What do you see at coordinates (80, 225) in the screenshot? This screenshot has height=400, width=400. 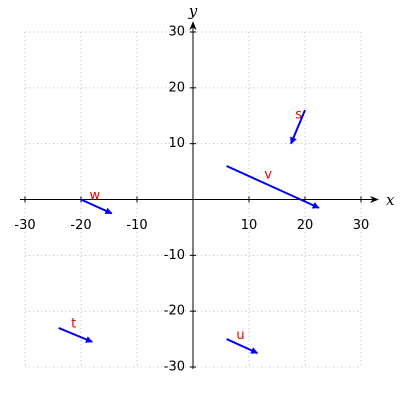 I see `x-tick-label: -20` at bounding box center [80, 225].